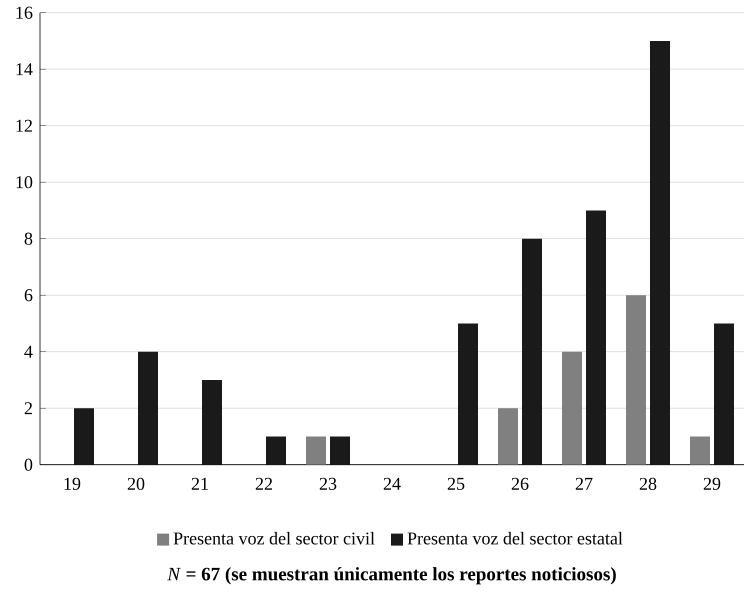 This screenshot has width=750, height=608. Describe the element at coordinates (200, 484) in the screenshot. I see `x-tick-label: 21` at that location.